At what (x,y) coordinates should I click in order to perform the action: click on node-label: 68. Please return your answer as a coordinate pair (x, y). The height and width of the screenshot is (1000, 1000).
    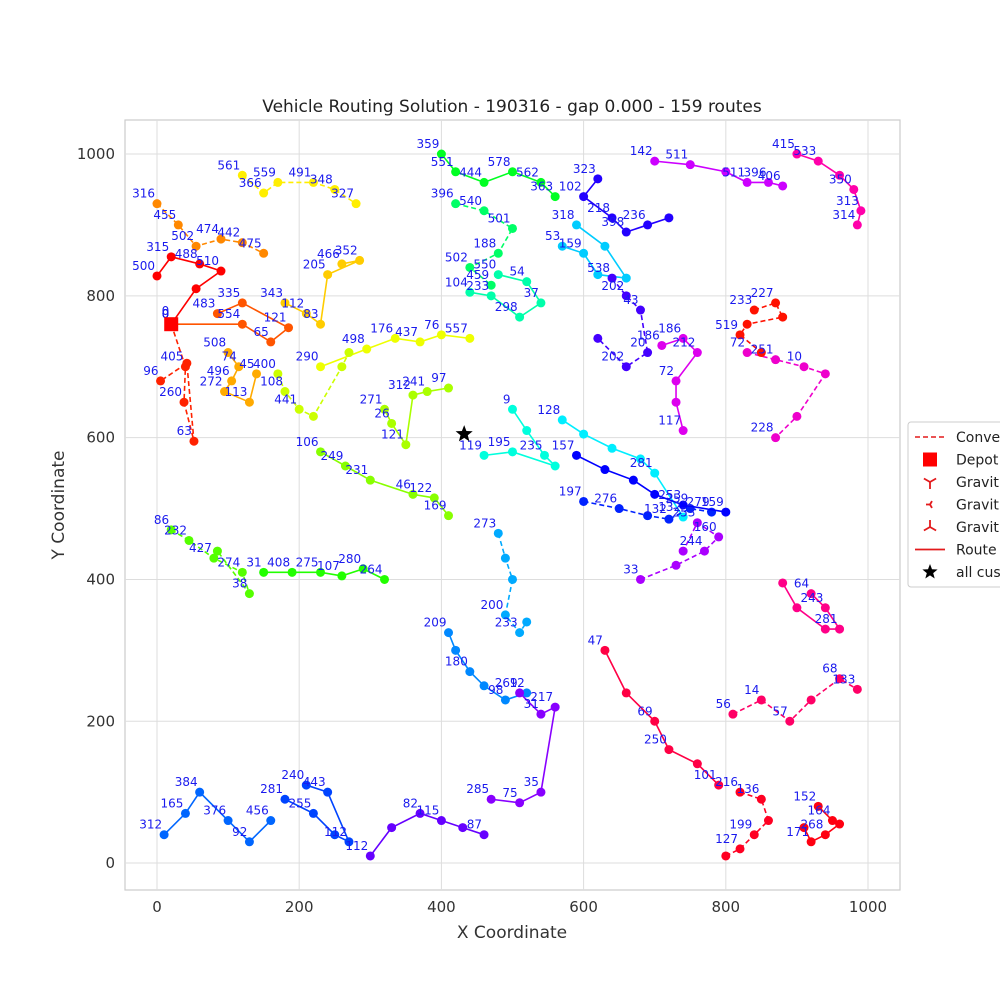
    Looking at the image, I should click on (829, 669).